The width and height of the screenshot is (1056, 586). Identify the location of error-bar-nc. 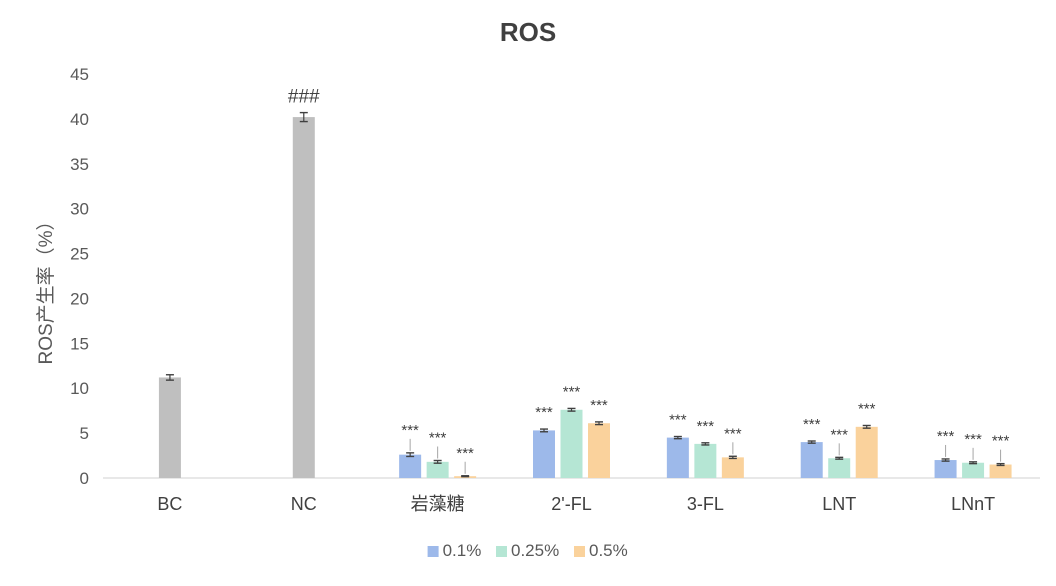
(303, 117).